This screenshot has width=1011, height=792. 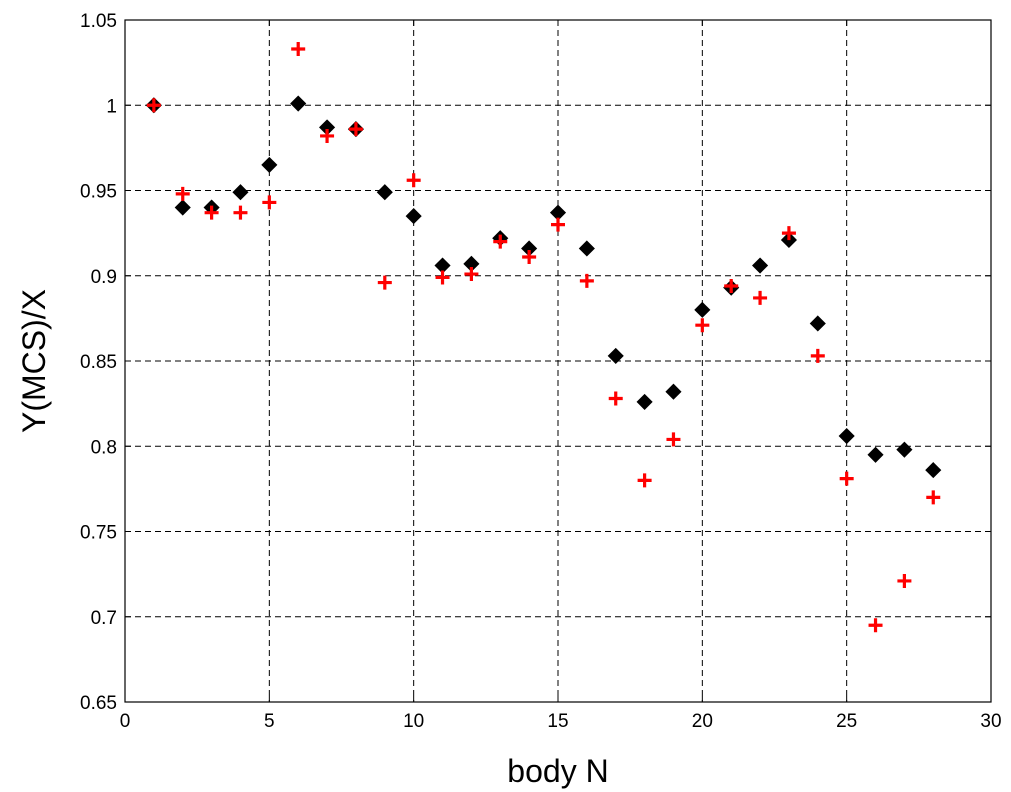 What do you see at coordinates (846, 721) in the screenshot?
I see `x-tick-label: 25` at bounding box center [846, 721].